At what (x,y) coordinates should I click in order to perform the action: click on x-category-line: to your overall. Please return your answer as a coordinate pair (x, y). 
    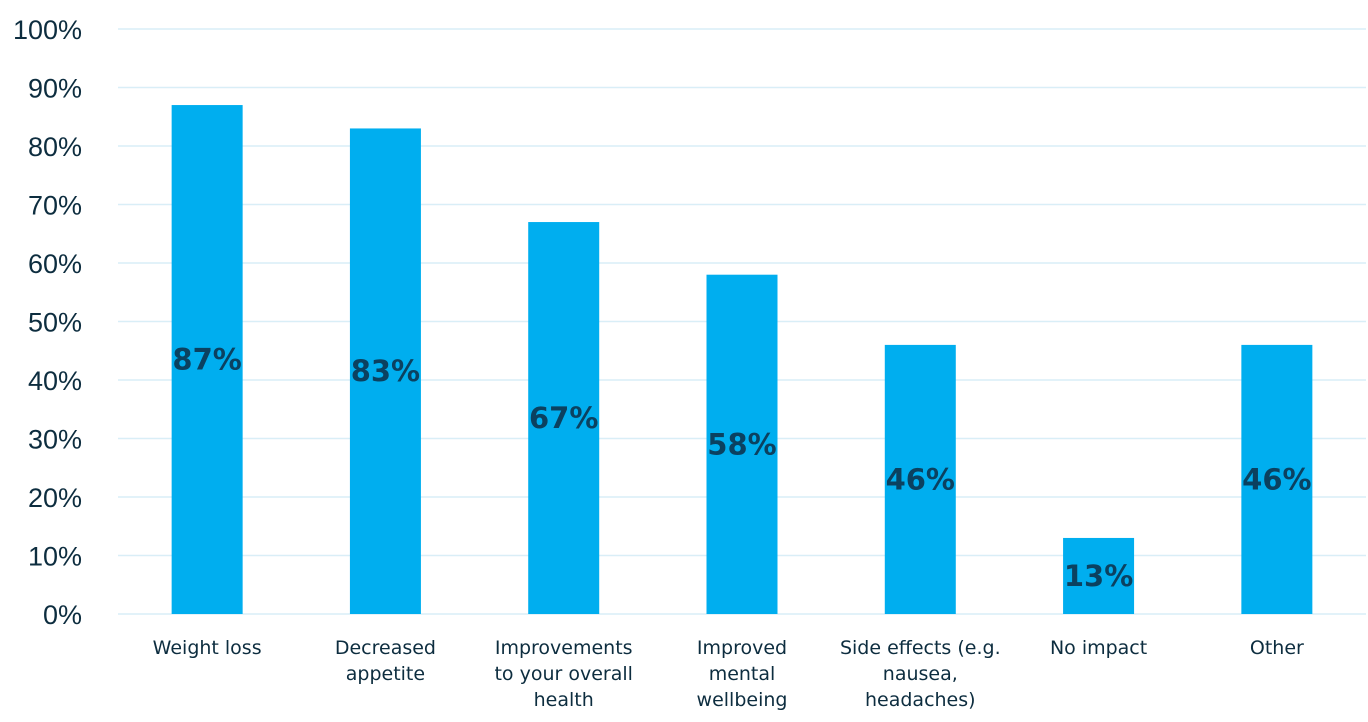
    Looking at the image, I should click on (563, 674).